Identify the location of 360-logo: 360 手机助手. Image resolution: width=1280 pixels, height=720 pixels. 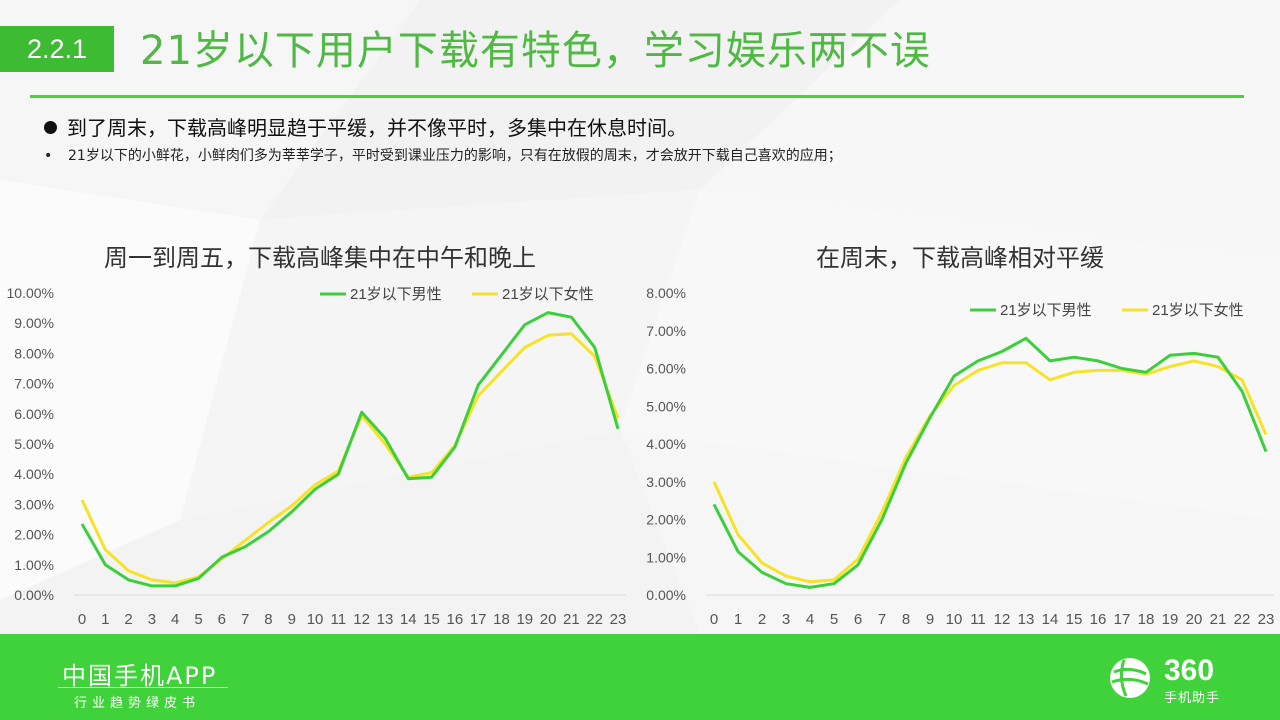
(1173, 680).